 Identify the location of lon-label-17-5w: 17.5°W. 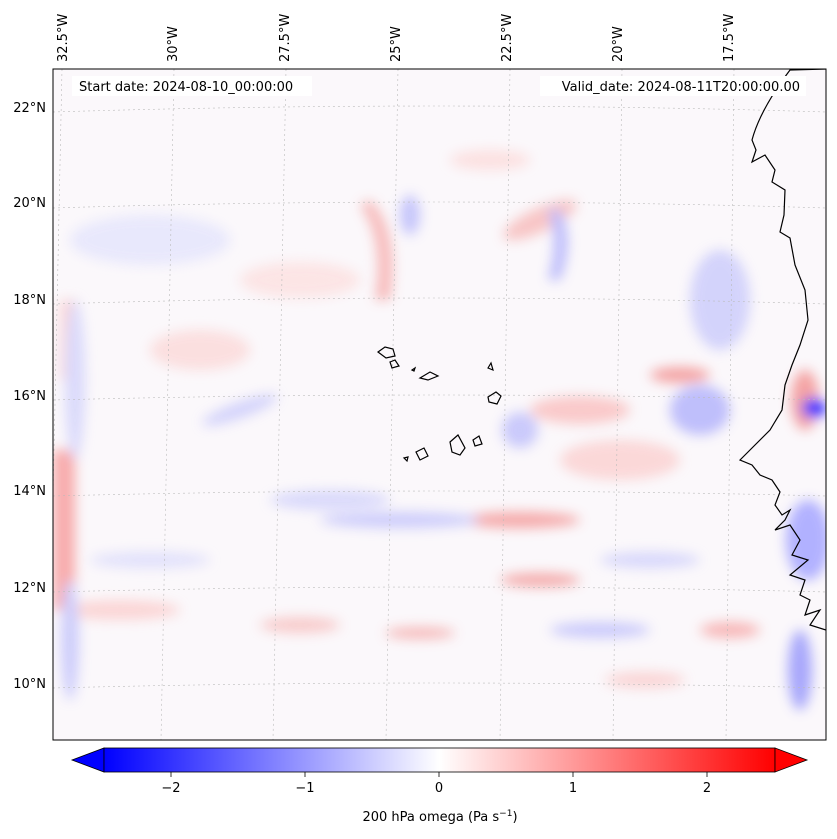
(729, 38).